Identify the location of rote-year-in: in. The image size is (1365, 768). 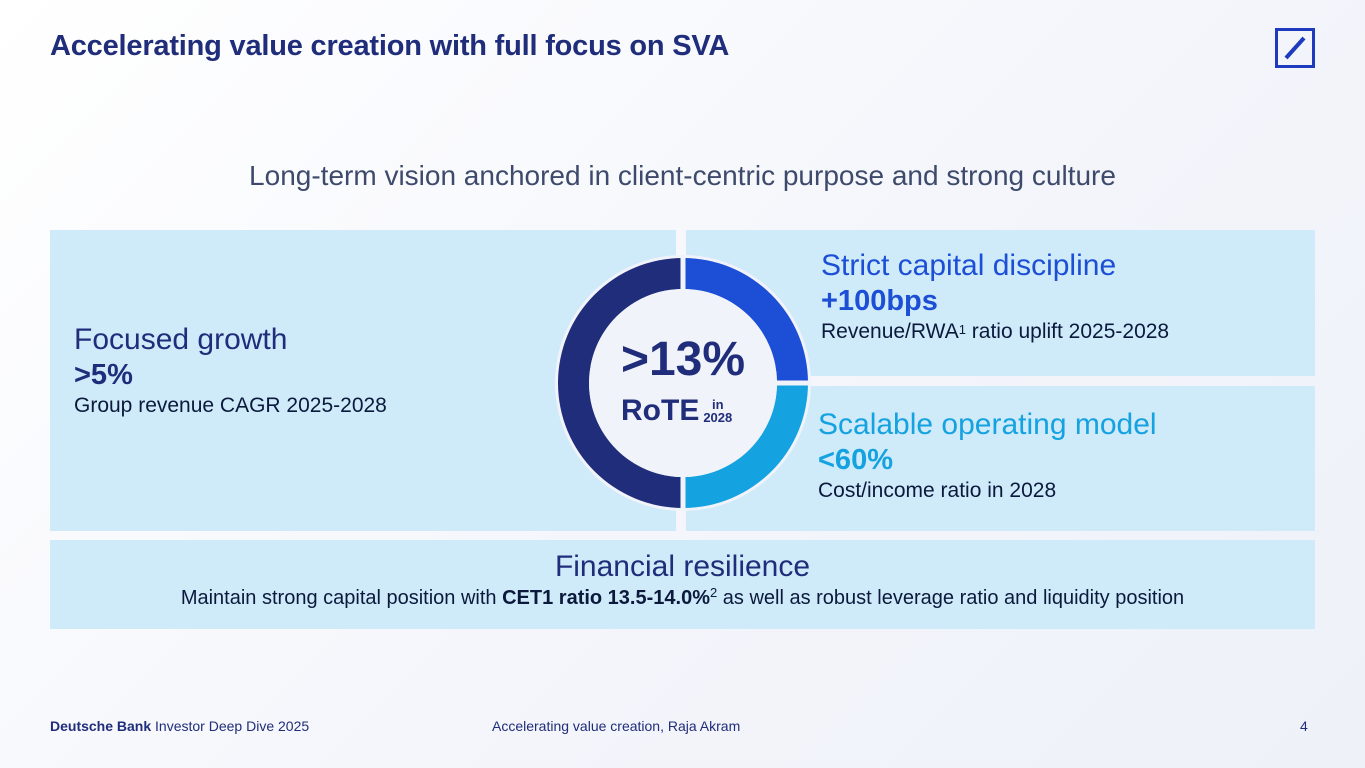
(718, 404).